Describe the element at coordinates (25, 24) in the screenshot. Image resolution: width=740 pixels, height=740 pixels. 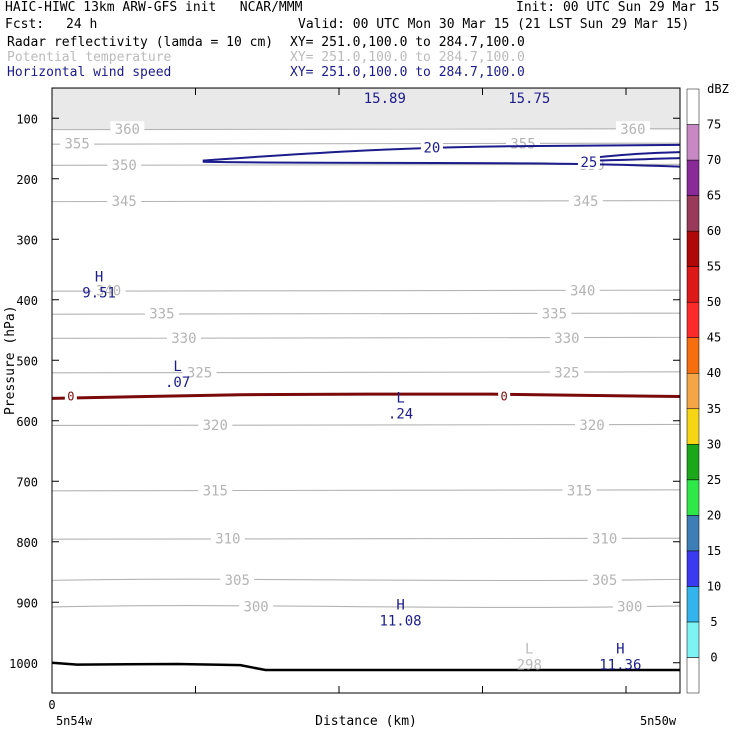
I see `forecast-label: Fcst:` at that location.